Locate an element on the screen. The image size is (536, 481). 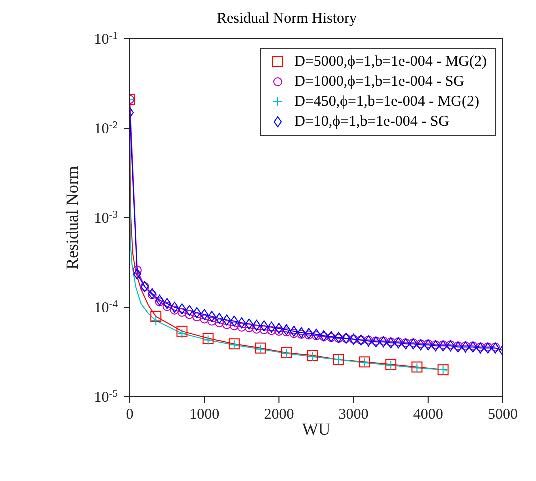
x-tick-label: 3000 is located at coordinates (353, 415).